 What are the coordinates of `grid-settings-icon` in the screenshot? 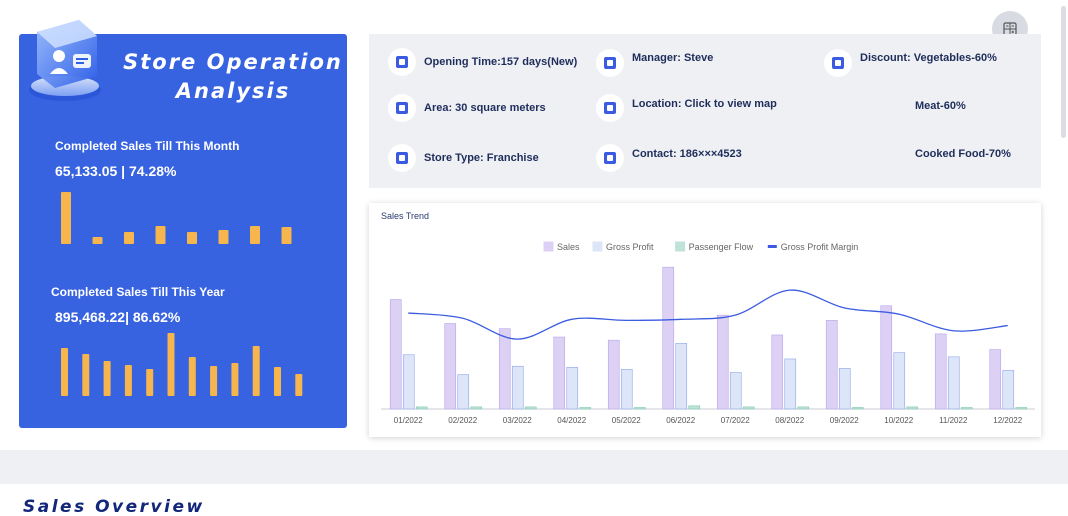 It's located at (1010, 29).